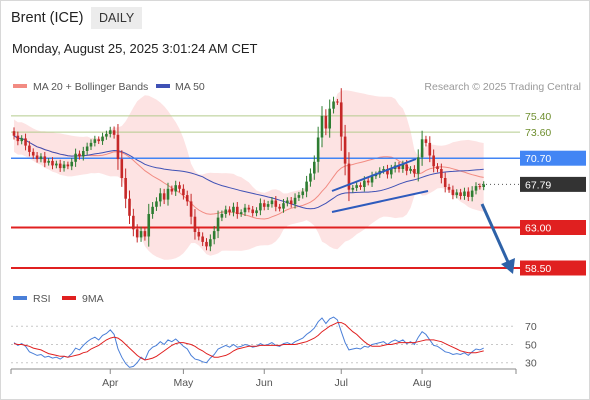  I want to click on x-tick-label-Apr: Apr, so click(110, 383).